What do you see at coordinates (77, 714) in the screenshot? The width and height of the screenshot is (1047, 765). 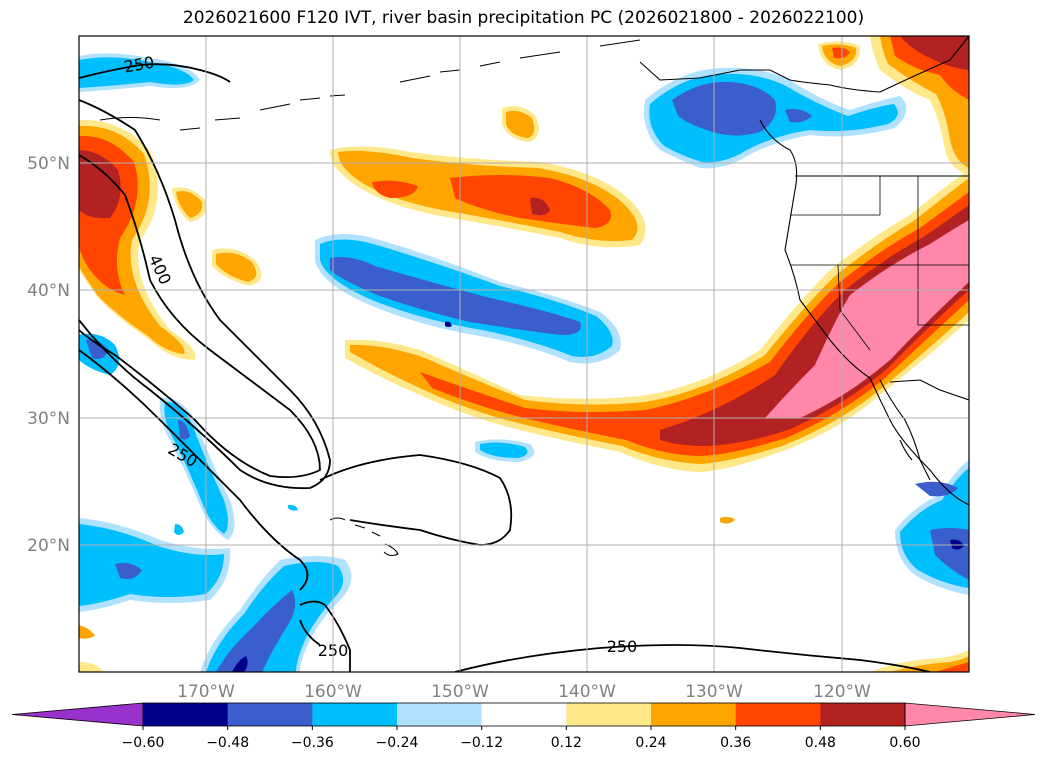 I see `colorbar-extend-min` at bounding box center [77, 714].